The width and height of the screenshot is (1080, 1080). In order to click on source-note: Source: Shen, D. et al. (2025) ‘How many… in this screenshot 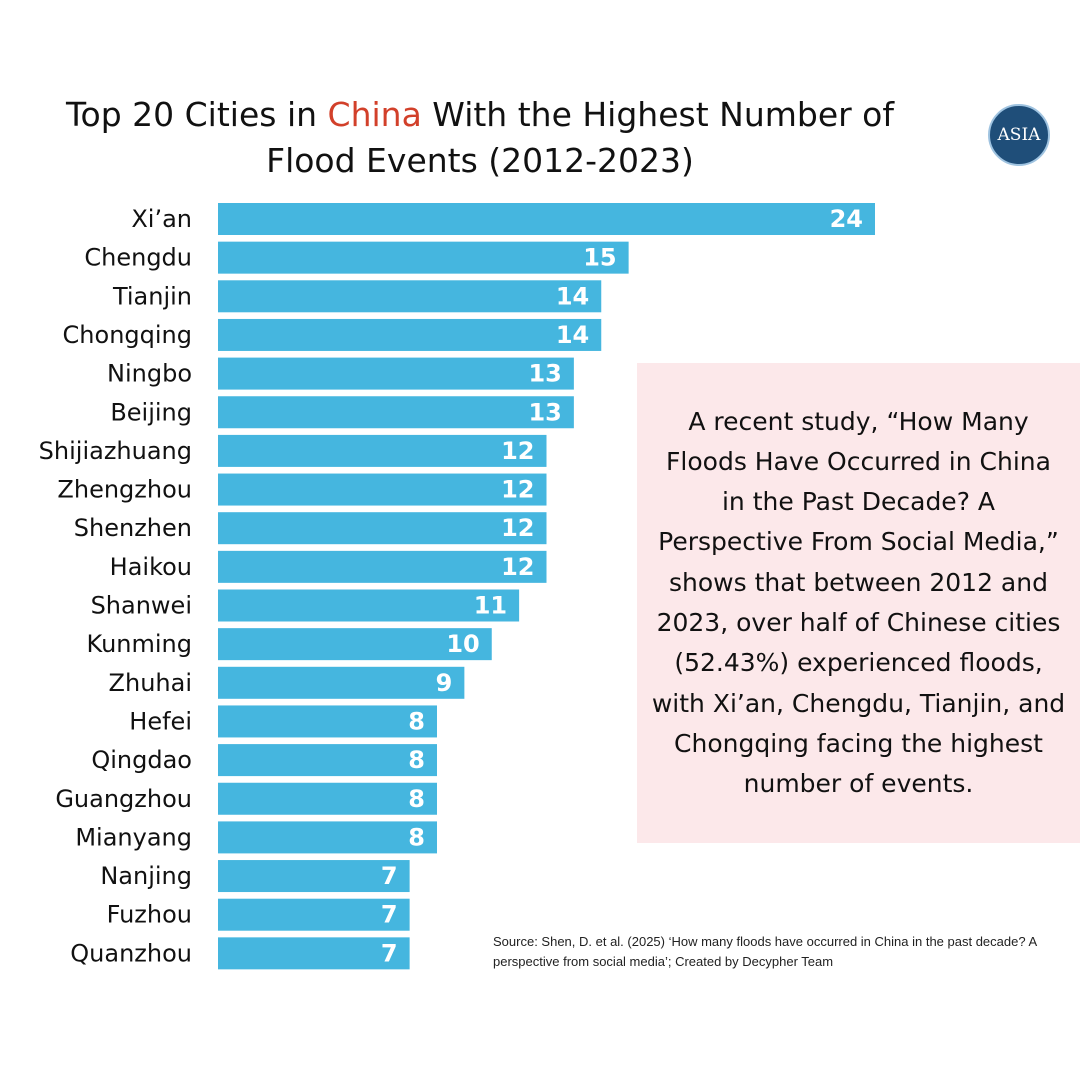, I will do `click(765, 951)`.